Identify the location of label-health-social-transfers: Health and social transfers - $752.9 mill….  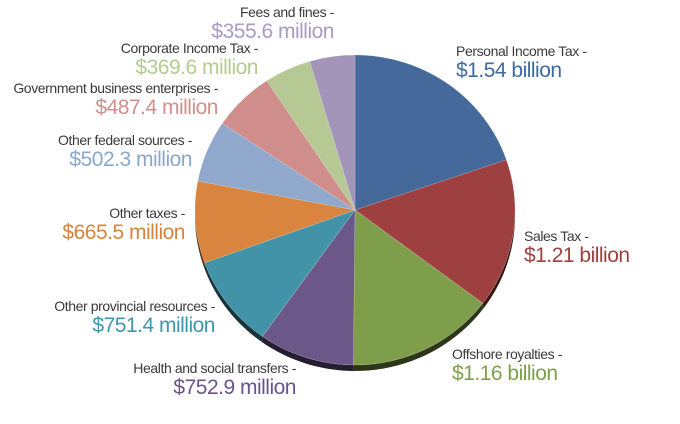
(214, 379).